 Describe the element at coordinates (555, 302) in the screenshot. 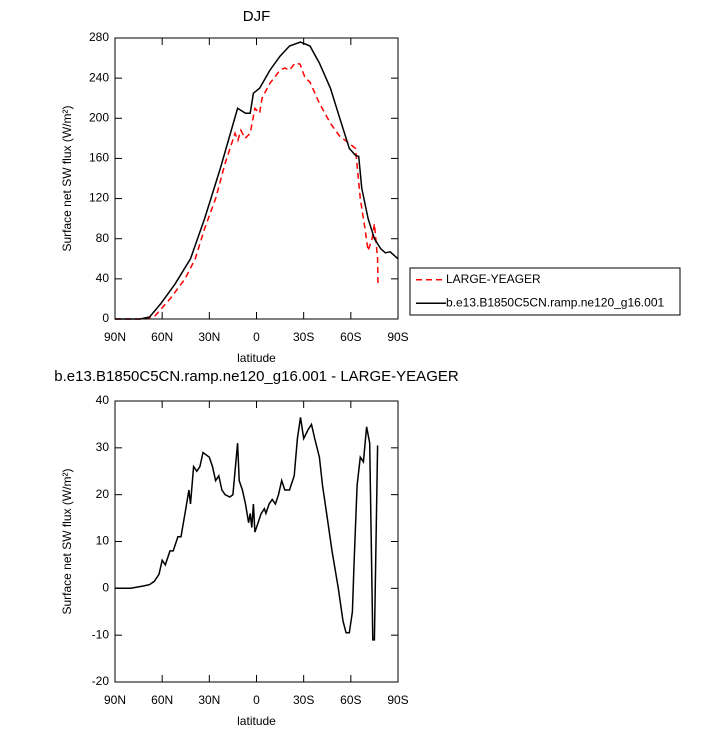

I see `legend-label: b.e13.B1850C5CN.ramp.ne120_g16.001` at that location.